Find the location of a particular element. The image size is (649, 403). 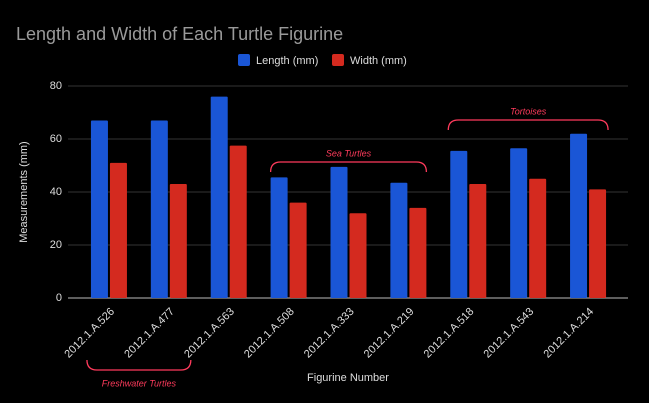

y-tick-label: 80 is located at coordinates (56, 86).